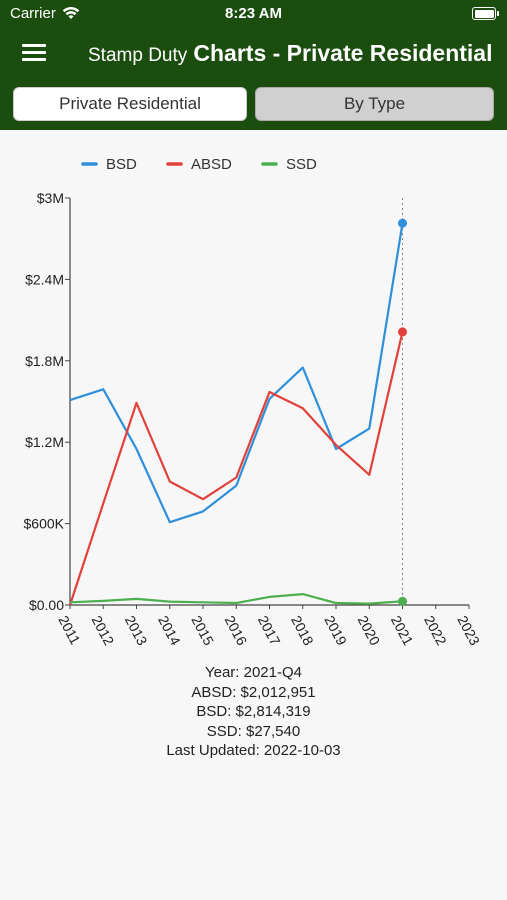 The height and width of the screenshot is (900, 507). I want to click on x-tick-label: 2013, so click(136, 630).